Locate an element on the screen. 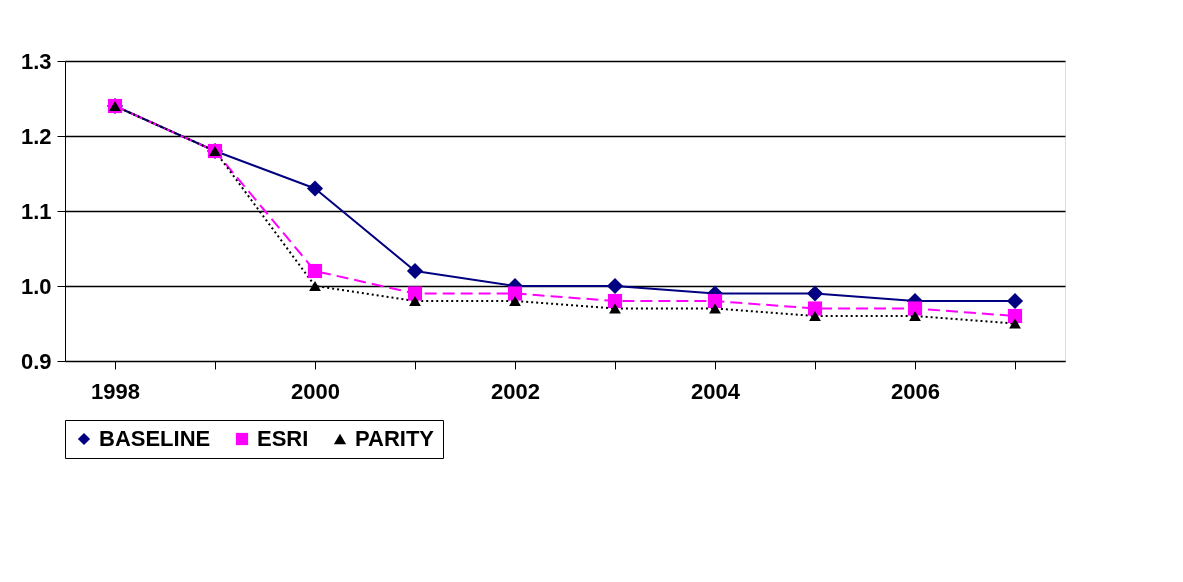  y-tick-label: 1.2 is located at coordinates (36, 136).